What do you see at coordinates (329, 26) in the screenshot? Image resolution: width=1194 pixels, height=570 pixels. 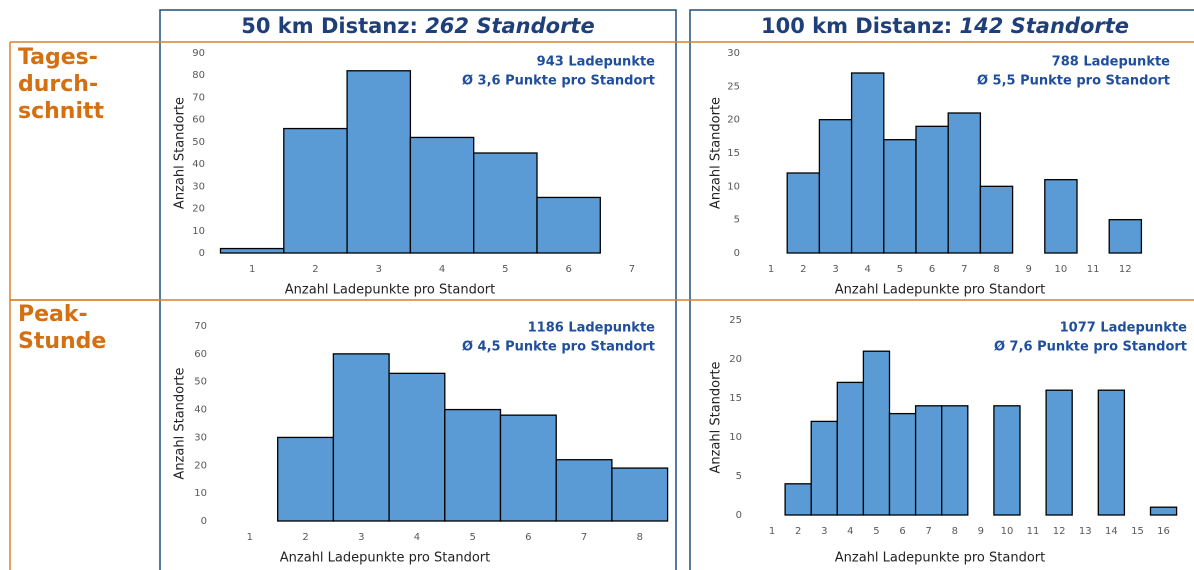 I see `header-label: 50 km Distanz:` at bounding box center [329, 26].